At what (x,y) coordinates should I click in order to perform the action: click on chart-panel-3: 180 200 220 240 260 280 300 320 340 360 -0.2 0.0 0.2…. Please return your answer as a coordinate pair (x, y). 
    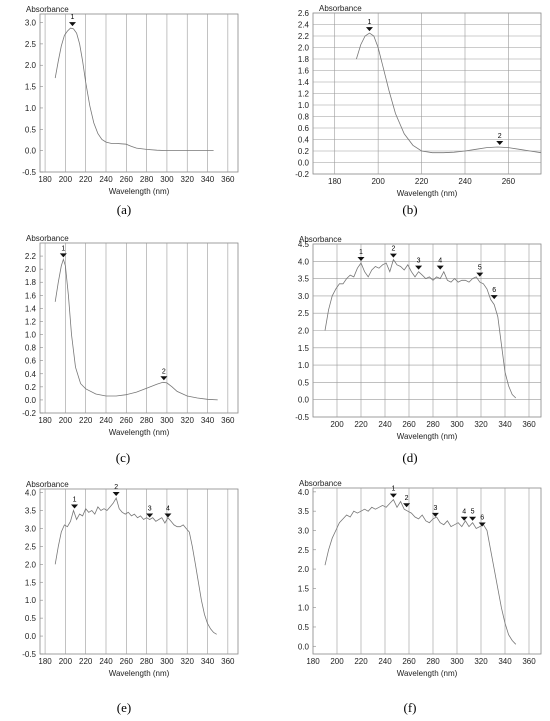
    Looking at the image, I should click on (130, 349).